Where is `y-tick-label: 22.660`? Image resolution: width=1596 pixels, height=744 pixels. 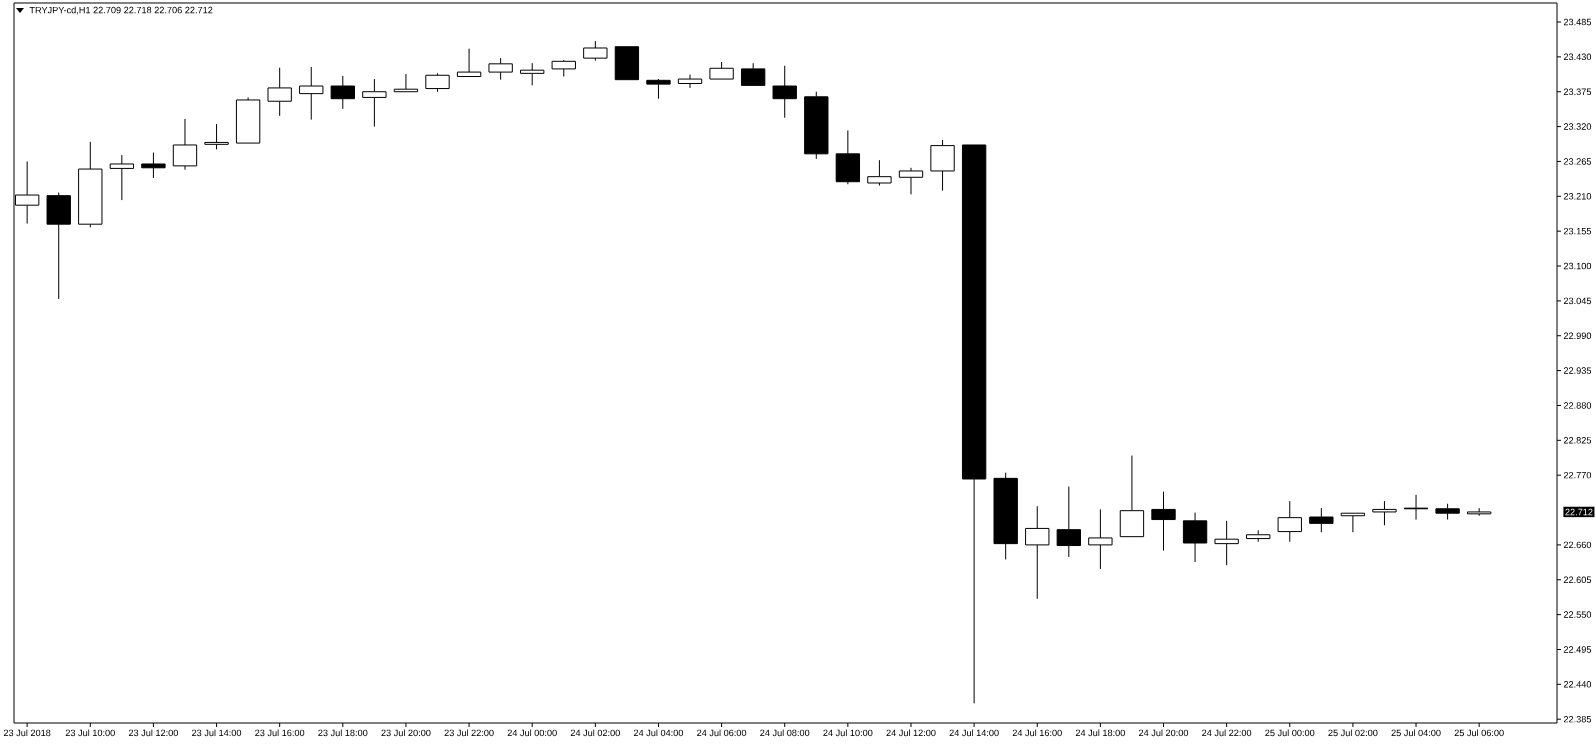
y-tick-label: 22.660 is located at coordinates (1577, 545).